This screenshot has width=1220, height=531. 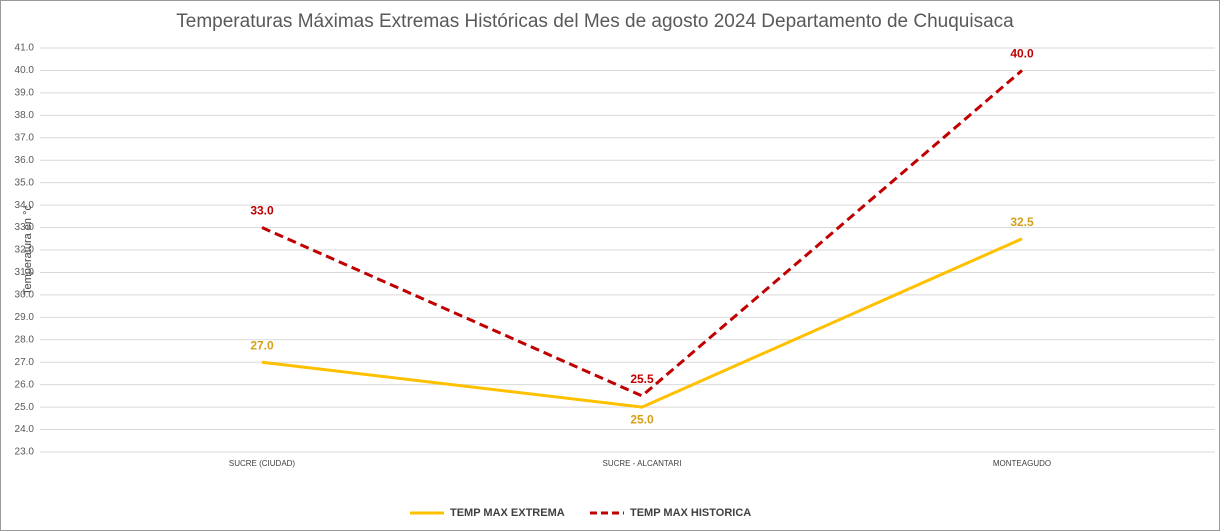 What do you see at coordinates (25, 339) in the screenshot?
I see `y-tick-label: 28.0` at bounding box center [25, 339].